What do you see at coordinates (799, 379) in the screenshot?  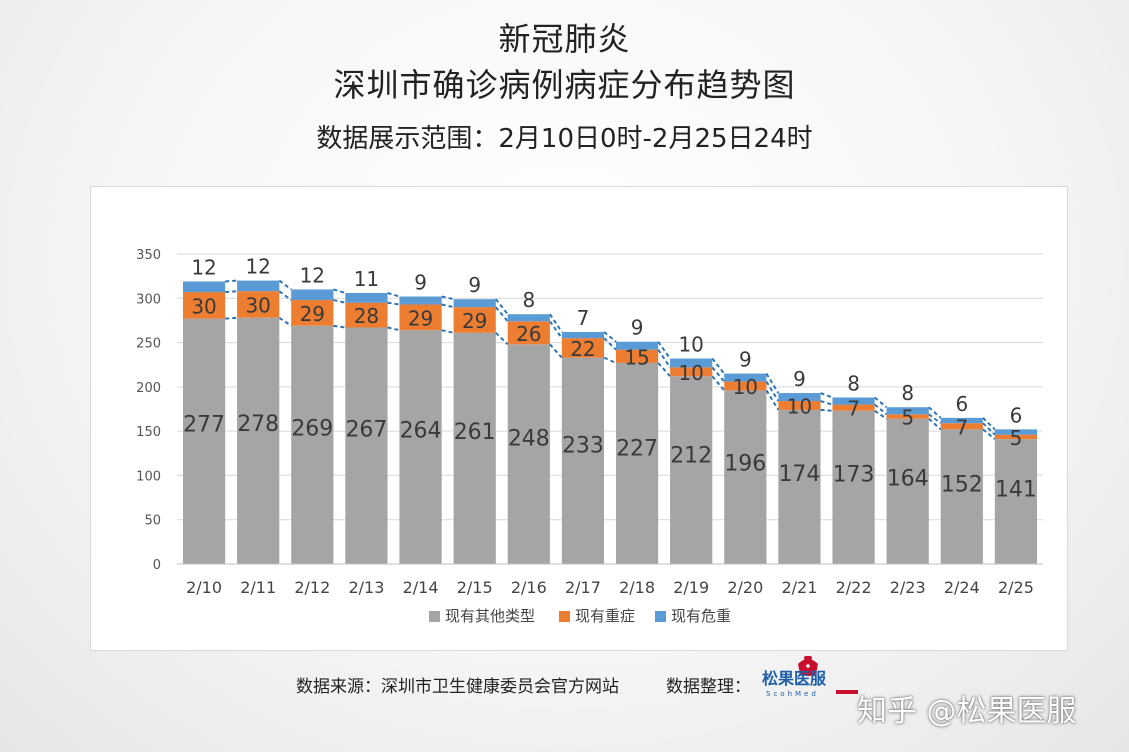 I see `data-label-critical: 9` at bounding box center [799, 379].